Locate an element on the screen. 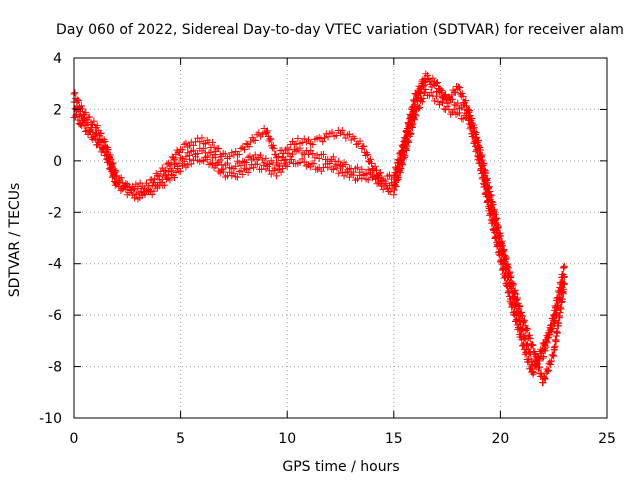 The height and width of the screenshot is (480, 640). x-tick-label: 25 is located at coordinates (607, 439).